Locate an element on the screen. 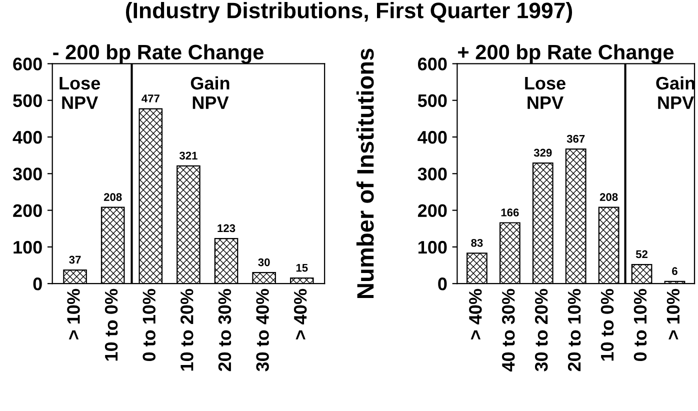  data-label: 329 is located at coordinates (543, 152).